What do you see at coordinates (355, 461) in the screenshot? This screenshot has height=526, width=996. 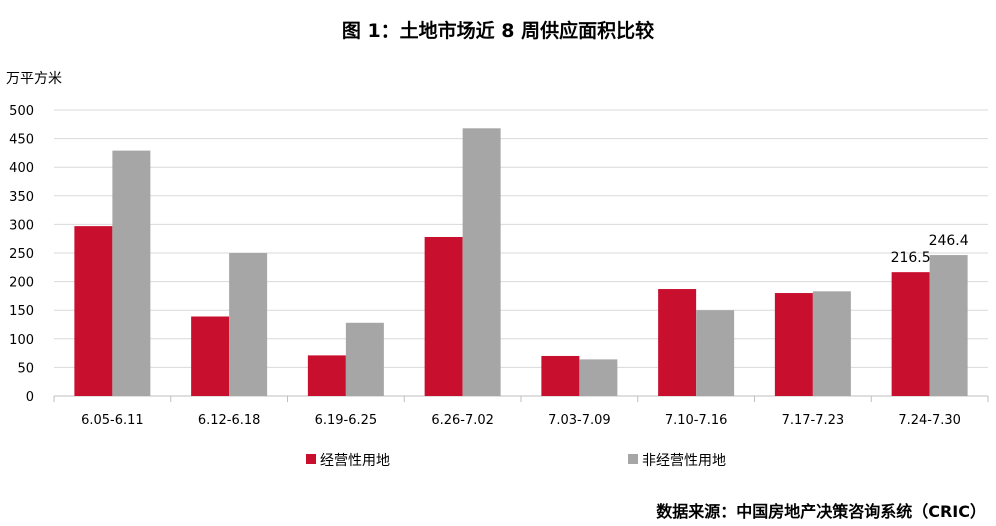 I see `legend-label: 经营性用地` at bounding box center [355, 461].